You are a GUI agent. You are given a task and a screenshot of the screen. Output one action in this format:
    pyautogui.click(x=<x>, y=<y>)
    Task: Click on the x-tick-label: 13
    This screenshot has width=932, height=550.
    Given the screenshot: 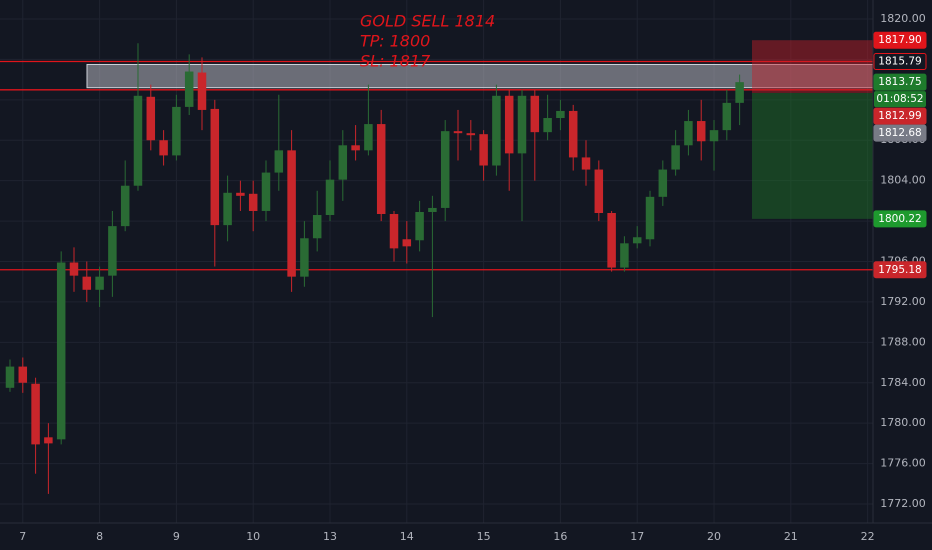 What is the action you would take?
    pyautogui.click(x=330, y=536)
    